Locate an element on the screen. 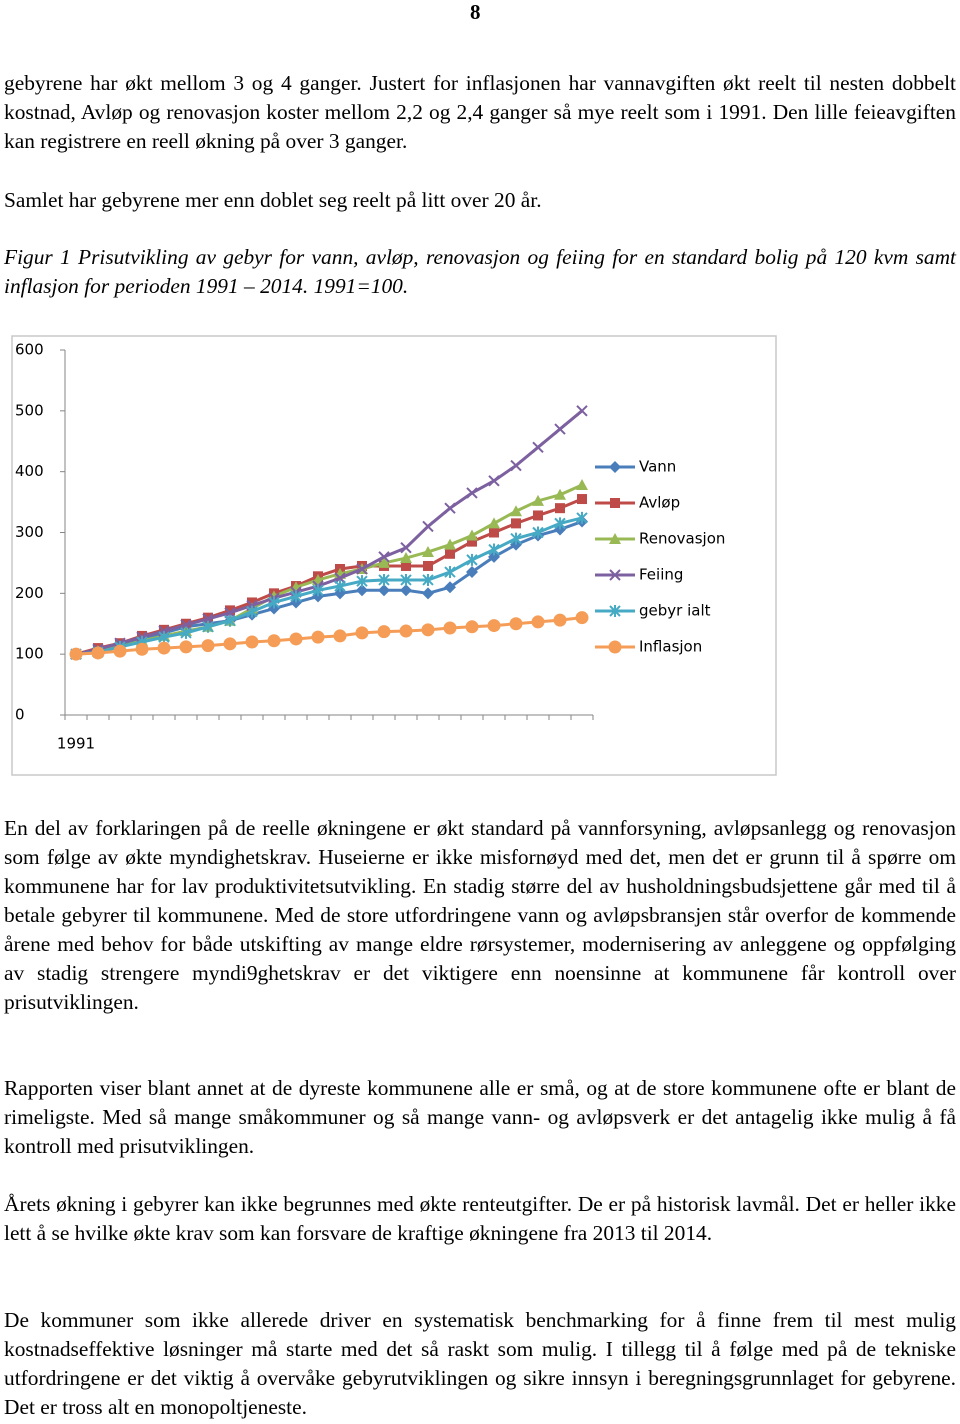  legend-label: gebyr ialt is located at coordinates (675, 611).